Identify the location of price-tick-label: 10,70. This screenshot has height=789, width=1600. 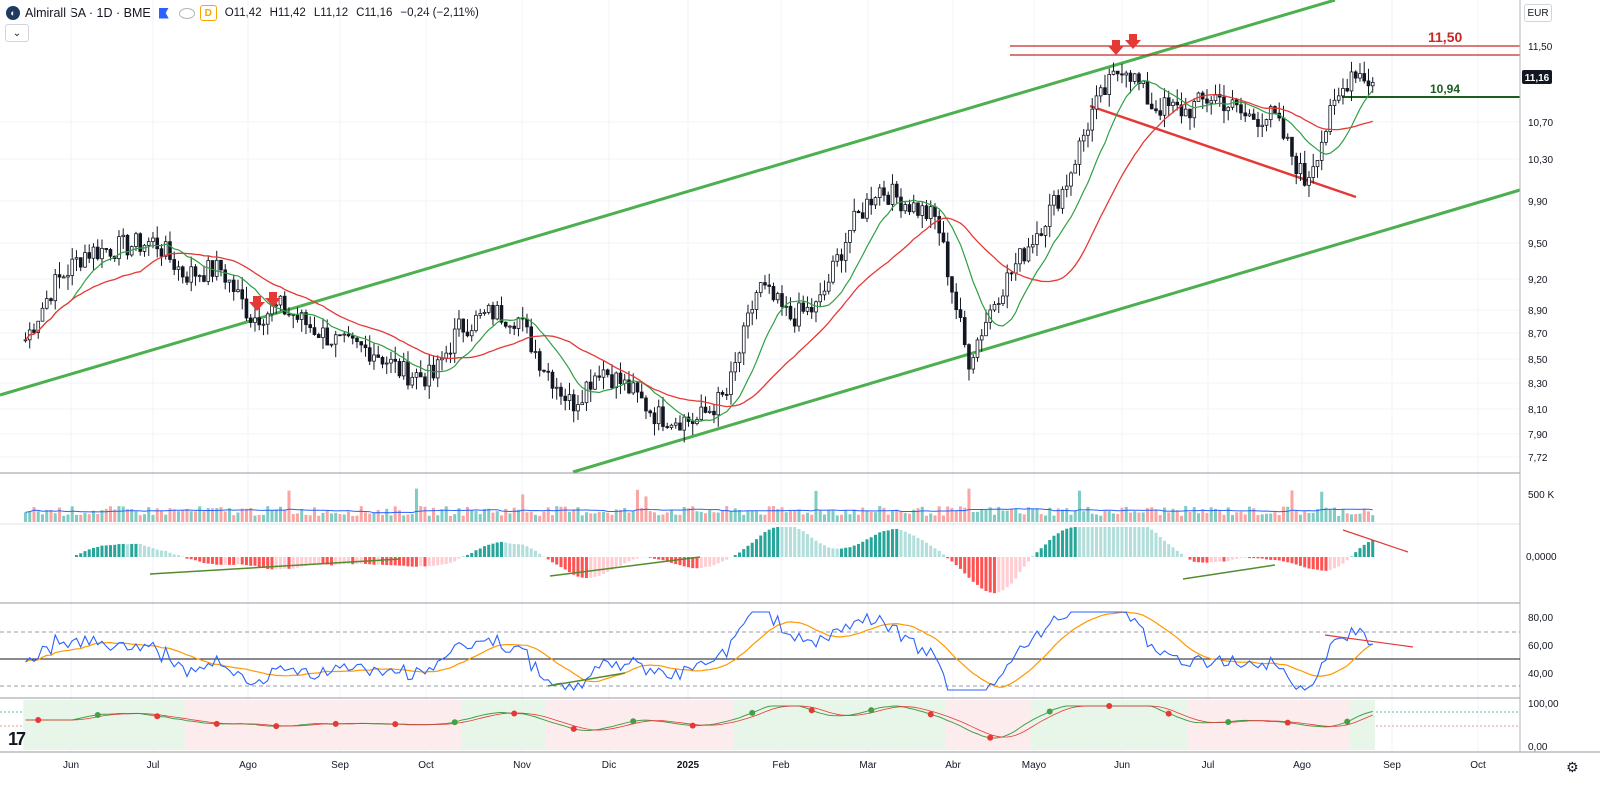
(1540, 123).